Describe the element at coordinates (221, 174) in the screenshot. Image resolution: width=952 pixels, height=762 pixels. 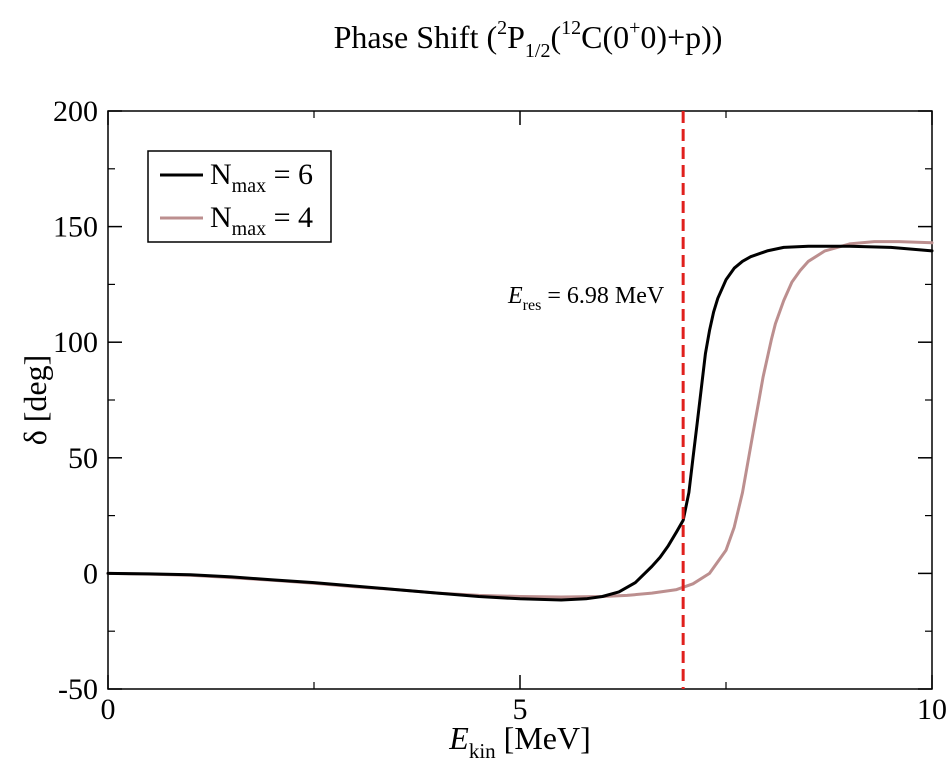
I see `legend-label-nmax-6-n: N` at that location.